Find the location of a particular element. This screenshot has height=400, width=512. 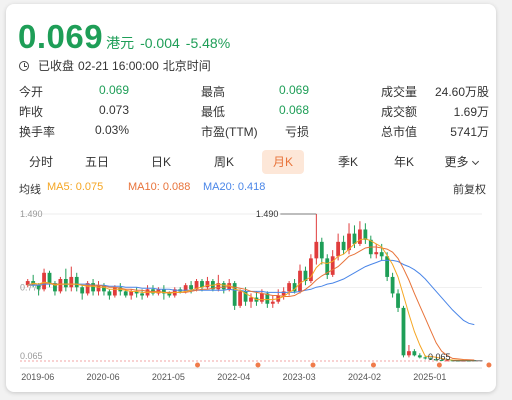

y-max-label: 1.490 is located at coordinates (31, 214).